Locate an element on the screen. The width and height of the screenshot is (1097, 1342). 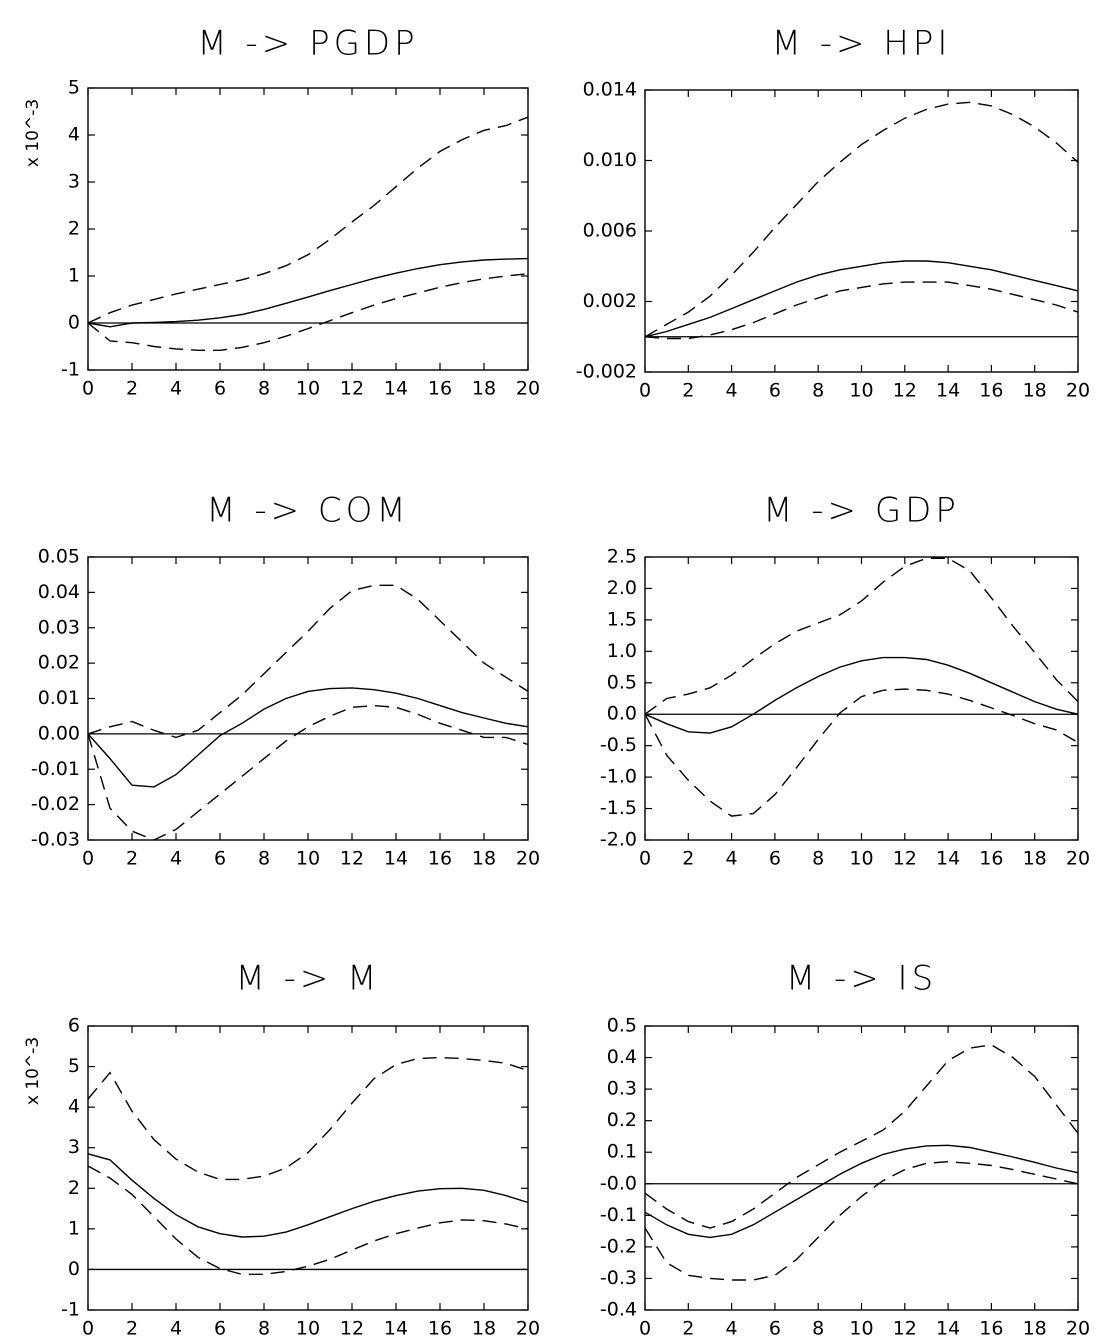
y-tick-label: 0.1 is located at coordinates (622, 1152).